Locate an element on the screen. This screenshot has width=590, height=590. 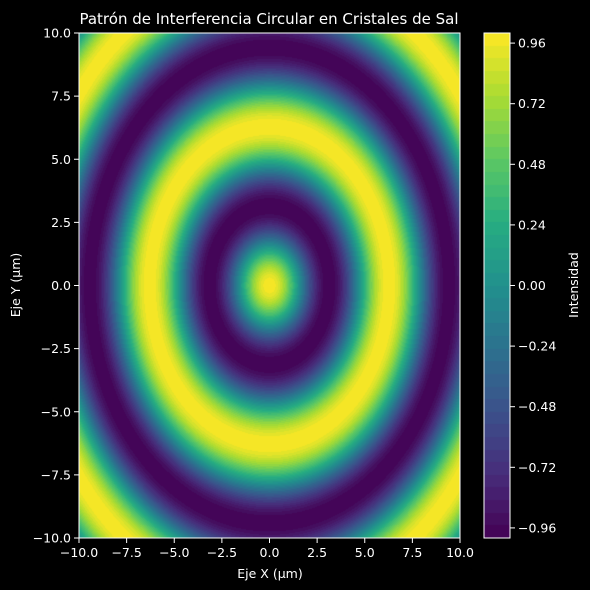
y-tick-label: 10.0 is located at coordinates (57, 33).